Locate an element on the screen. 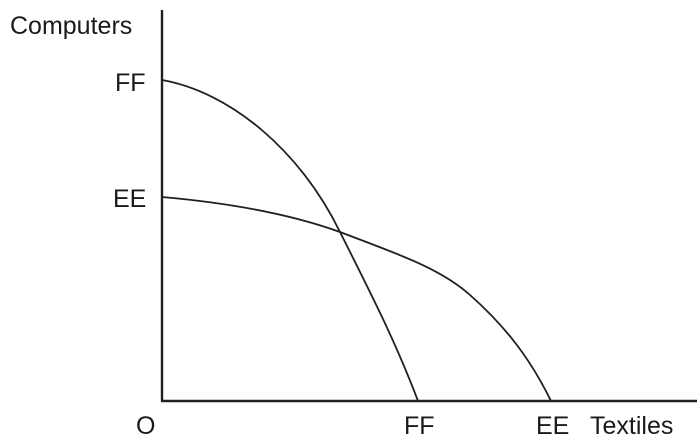 The width and height of the screenshot is (697, 439). x-intercept-ff-label: FF is located at coordinates (419, 425).